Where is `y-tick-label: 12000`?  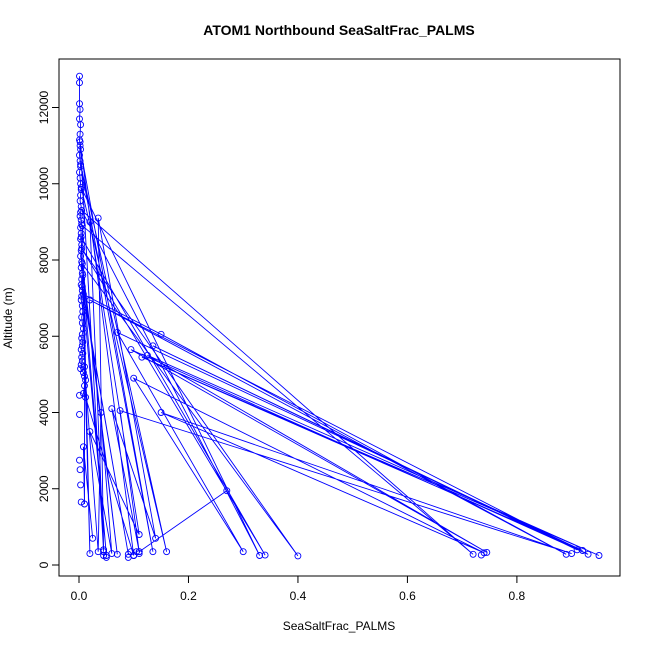
y-tick-label: 12000 is located at coordinates (44, 107).